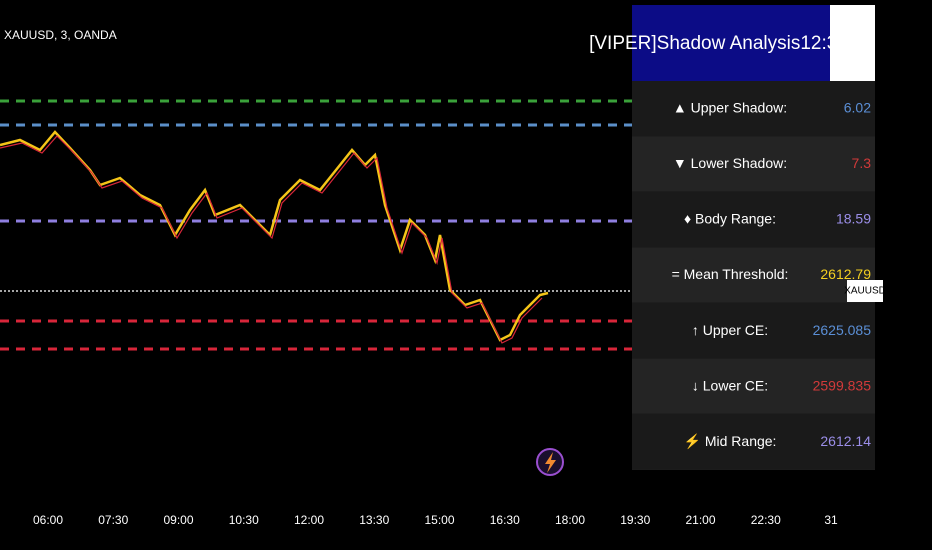 The image size is (932, 550). Describe the element at coordinates (113, 520) in the screenshot. I see `time-label: 07:30` at that location.